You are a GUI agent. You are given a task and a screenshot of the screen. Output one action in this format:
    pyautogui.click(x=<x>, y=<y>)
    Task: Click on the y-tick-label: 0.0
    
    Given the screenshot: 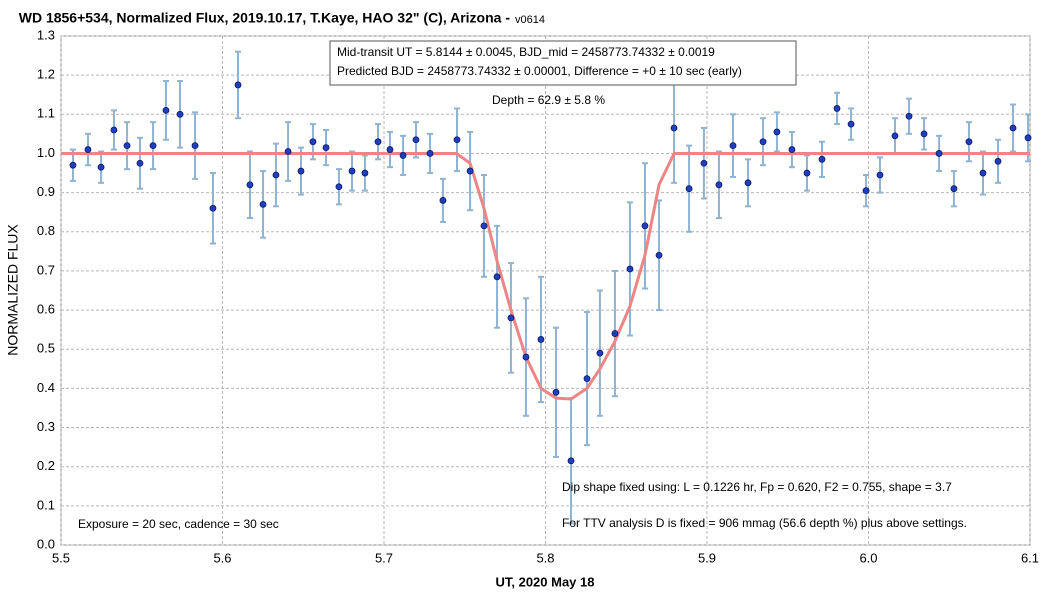 What is the action you would take?
    pyautogui.click(x=46, y=543)
    